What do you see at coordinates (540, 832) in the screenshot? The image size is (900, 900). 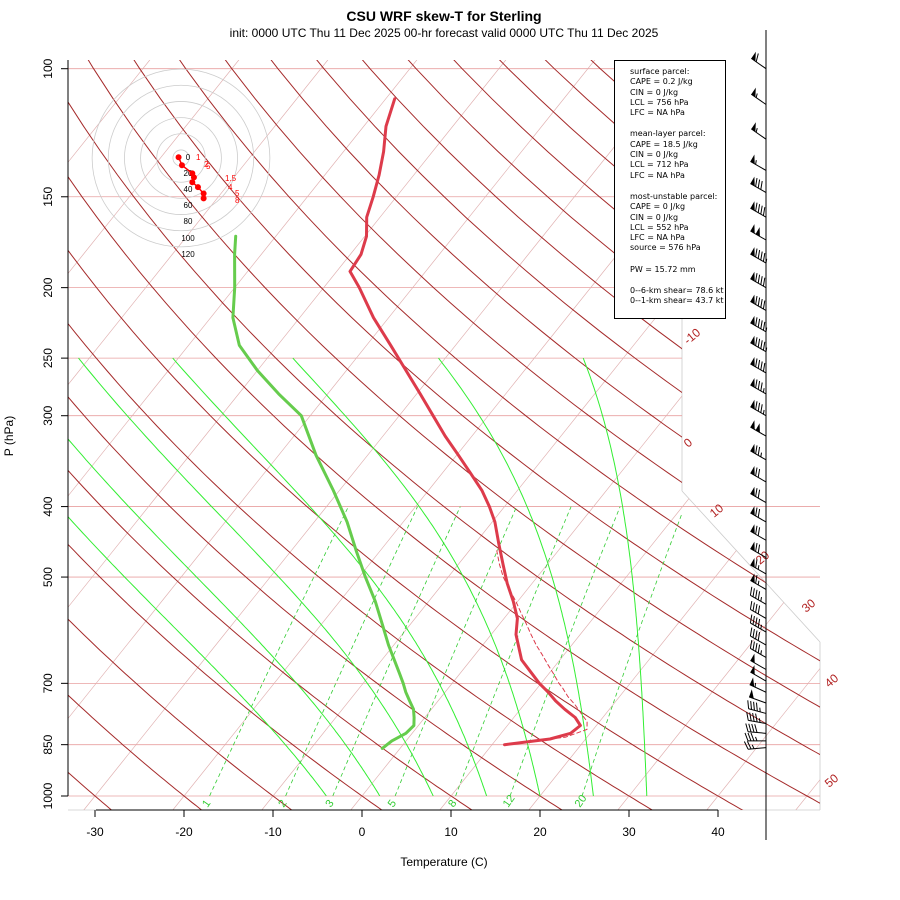 I see `x-tick-label: 20` at bounding box center [540, 832].